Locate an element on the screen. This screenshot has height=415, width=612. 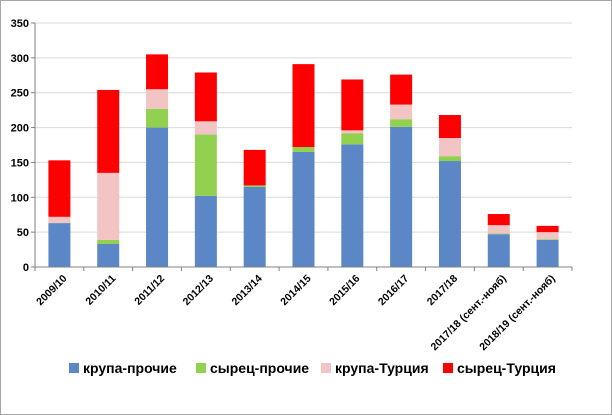
legend-label: крупа-прочие is located at coordinates (130, 368).